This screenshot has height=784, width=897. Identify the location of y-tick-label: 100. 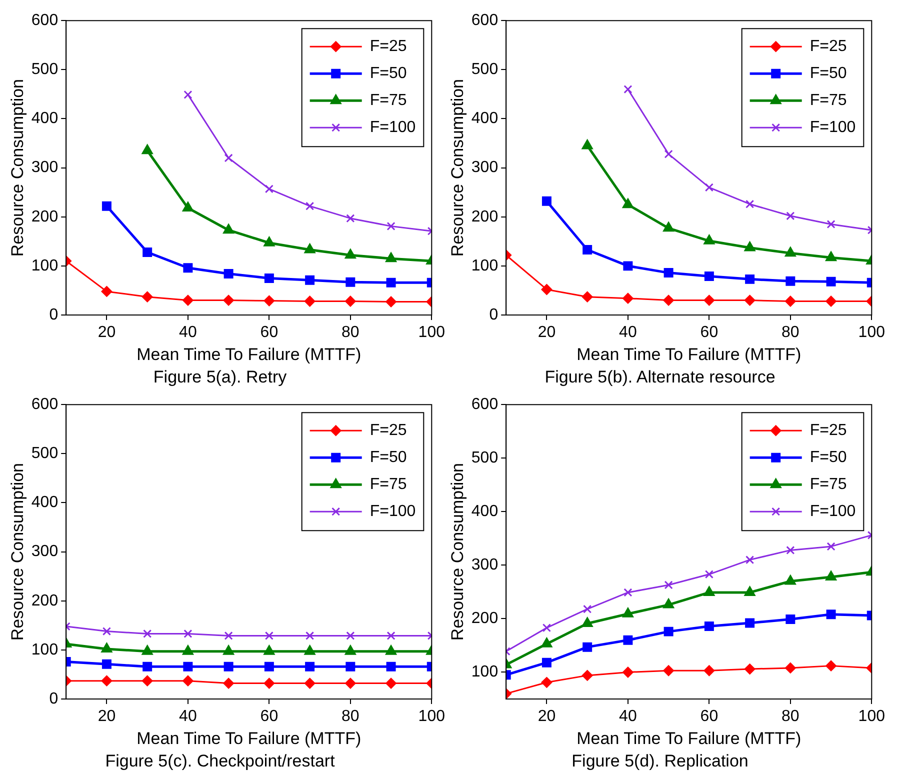
(44, 265).